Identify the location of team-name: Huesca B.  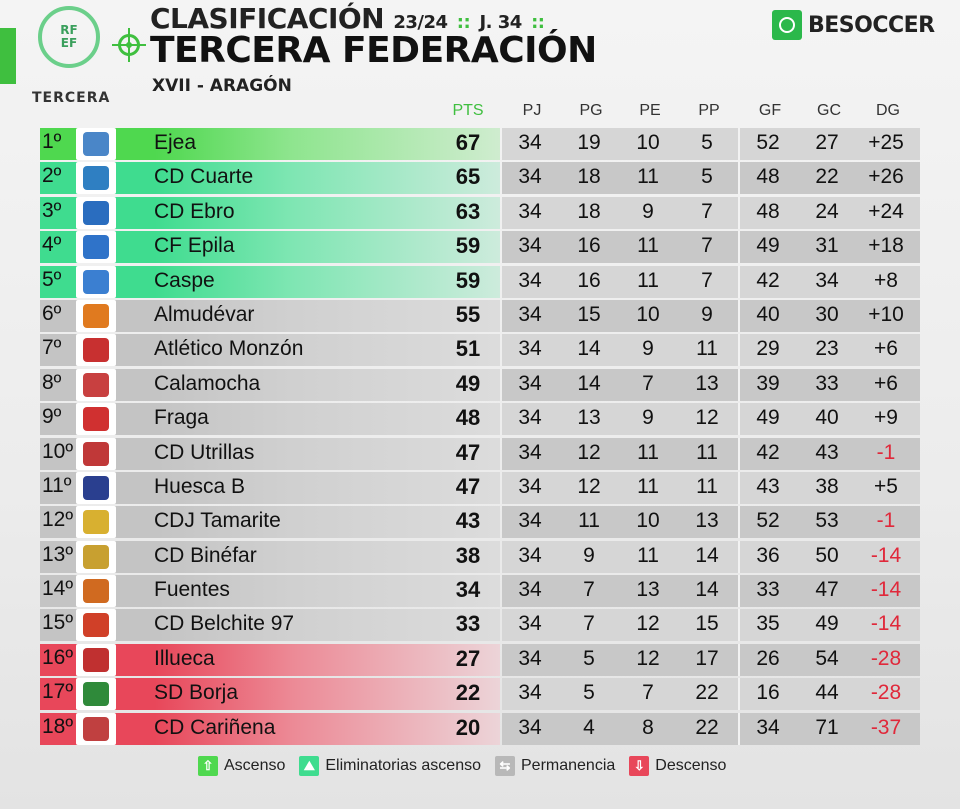
(200, 486).